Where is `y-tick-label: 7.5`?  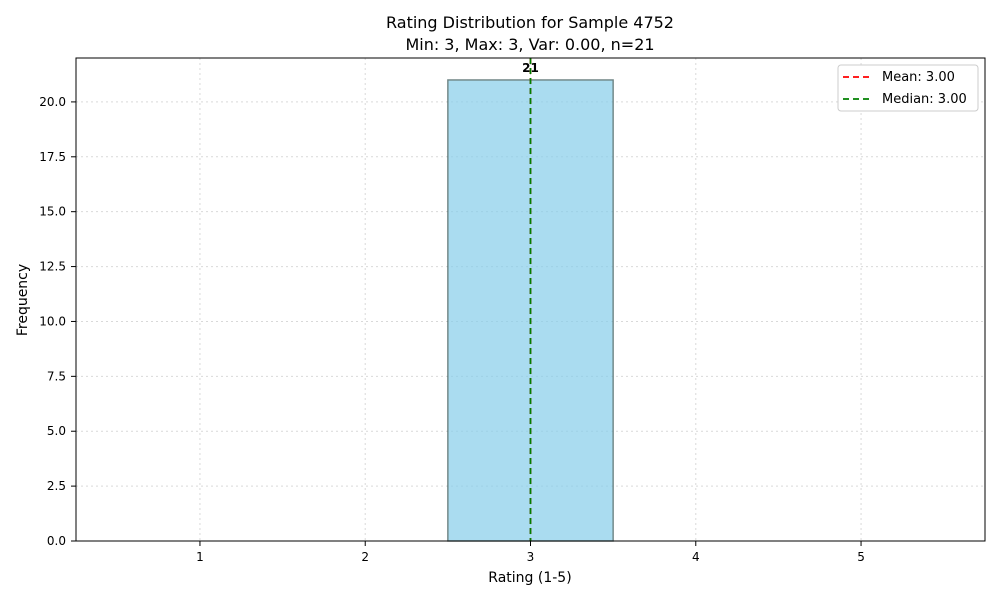
y-tick-label: 7.5 is located at coordinates (56, 376).